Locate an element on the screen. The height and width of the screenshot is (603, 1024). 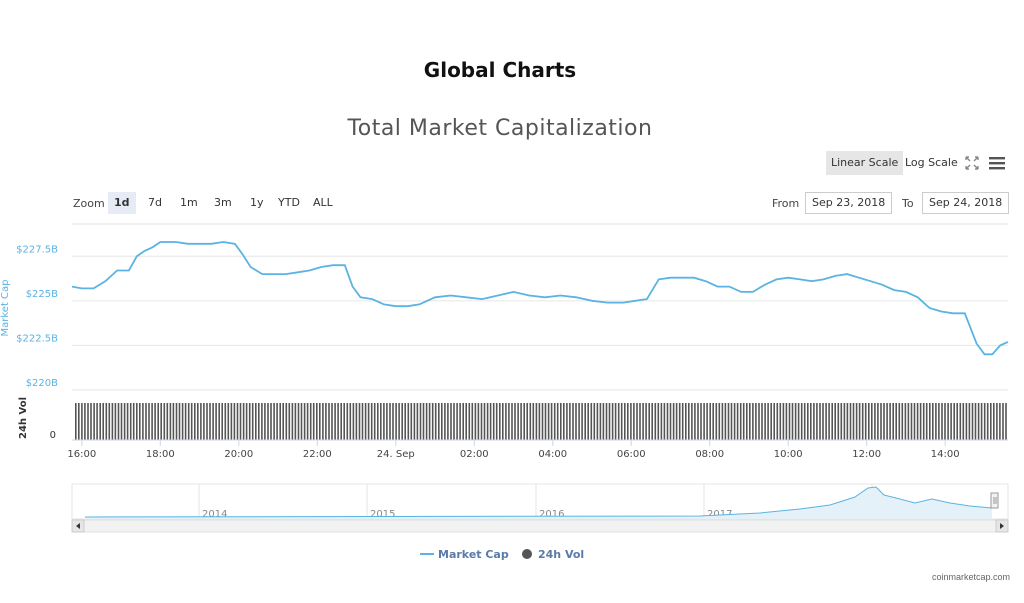
volume-axis-label: 24h Vol is located at coordinates (23, 418).